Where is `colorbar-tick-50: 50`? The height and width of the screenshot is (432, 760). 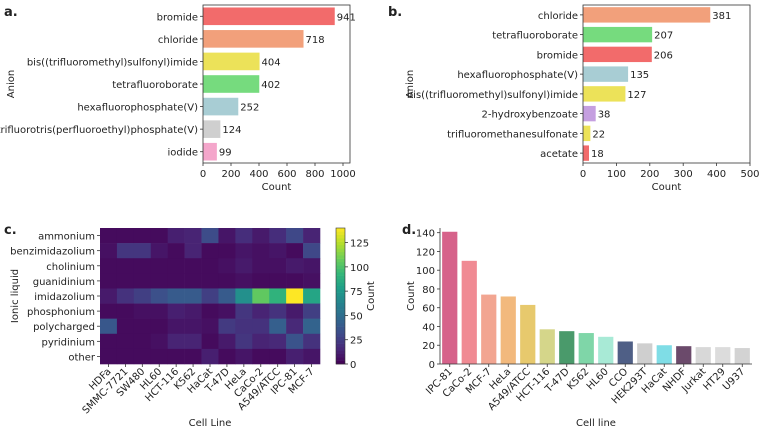 colorbar-tick-50: 50 is located at coordinates (356, 316).